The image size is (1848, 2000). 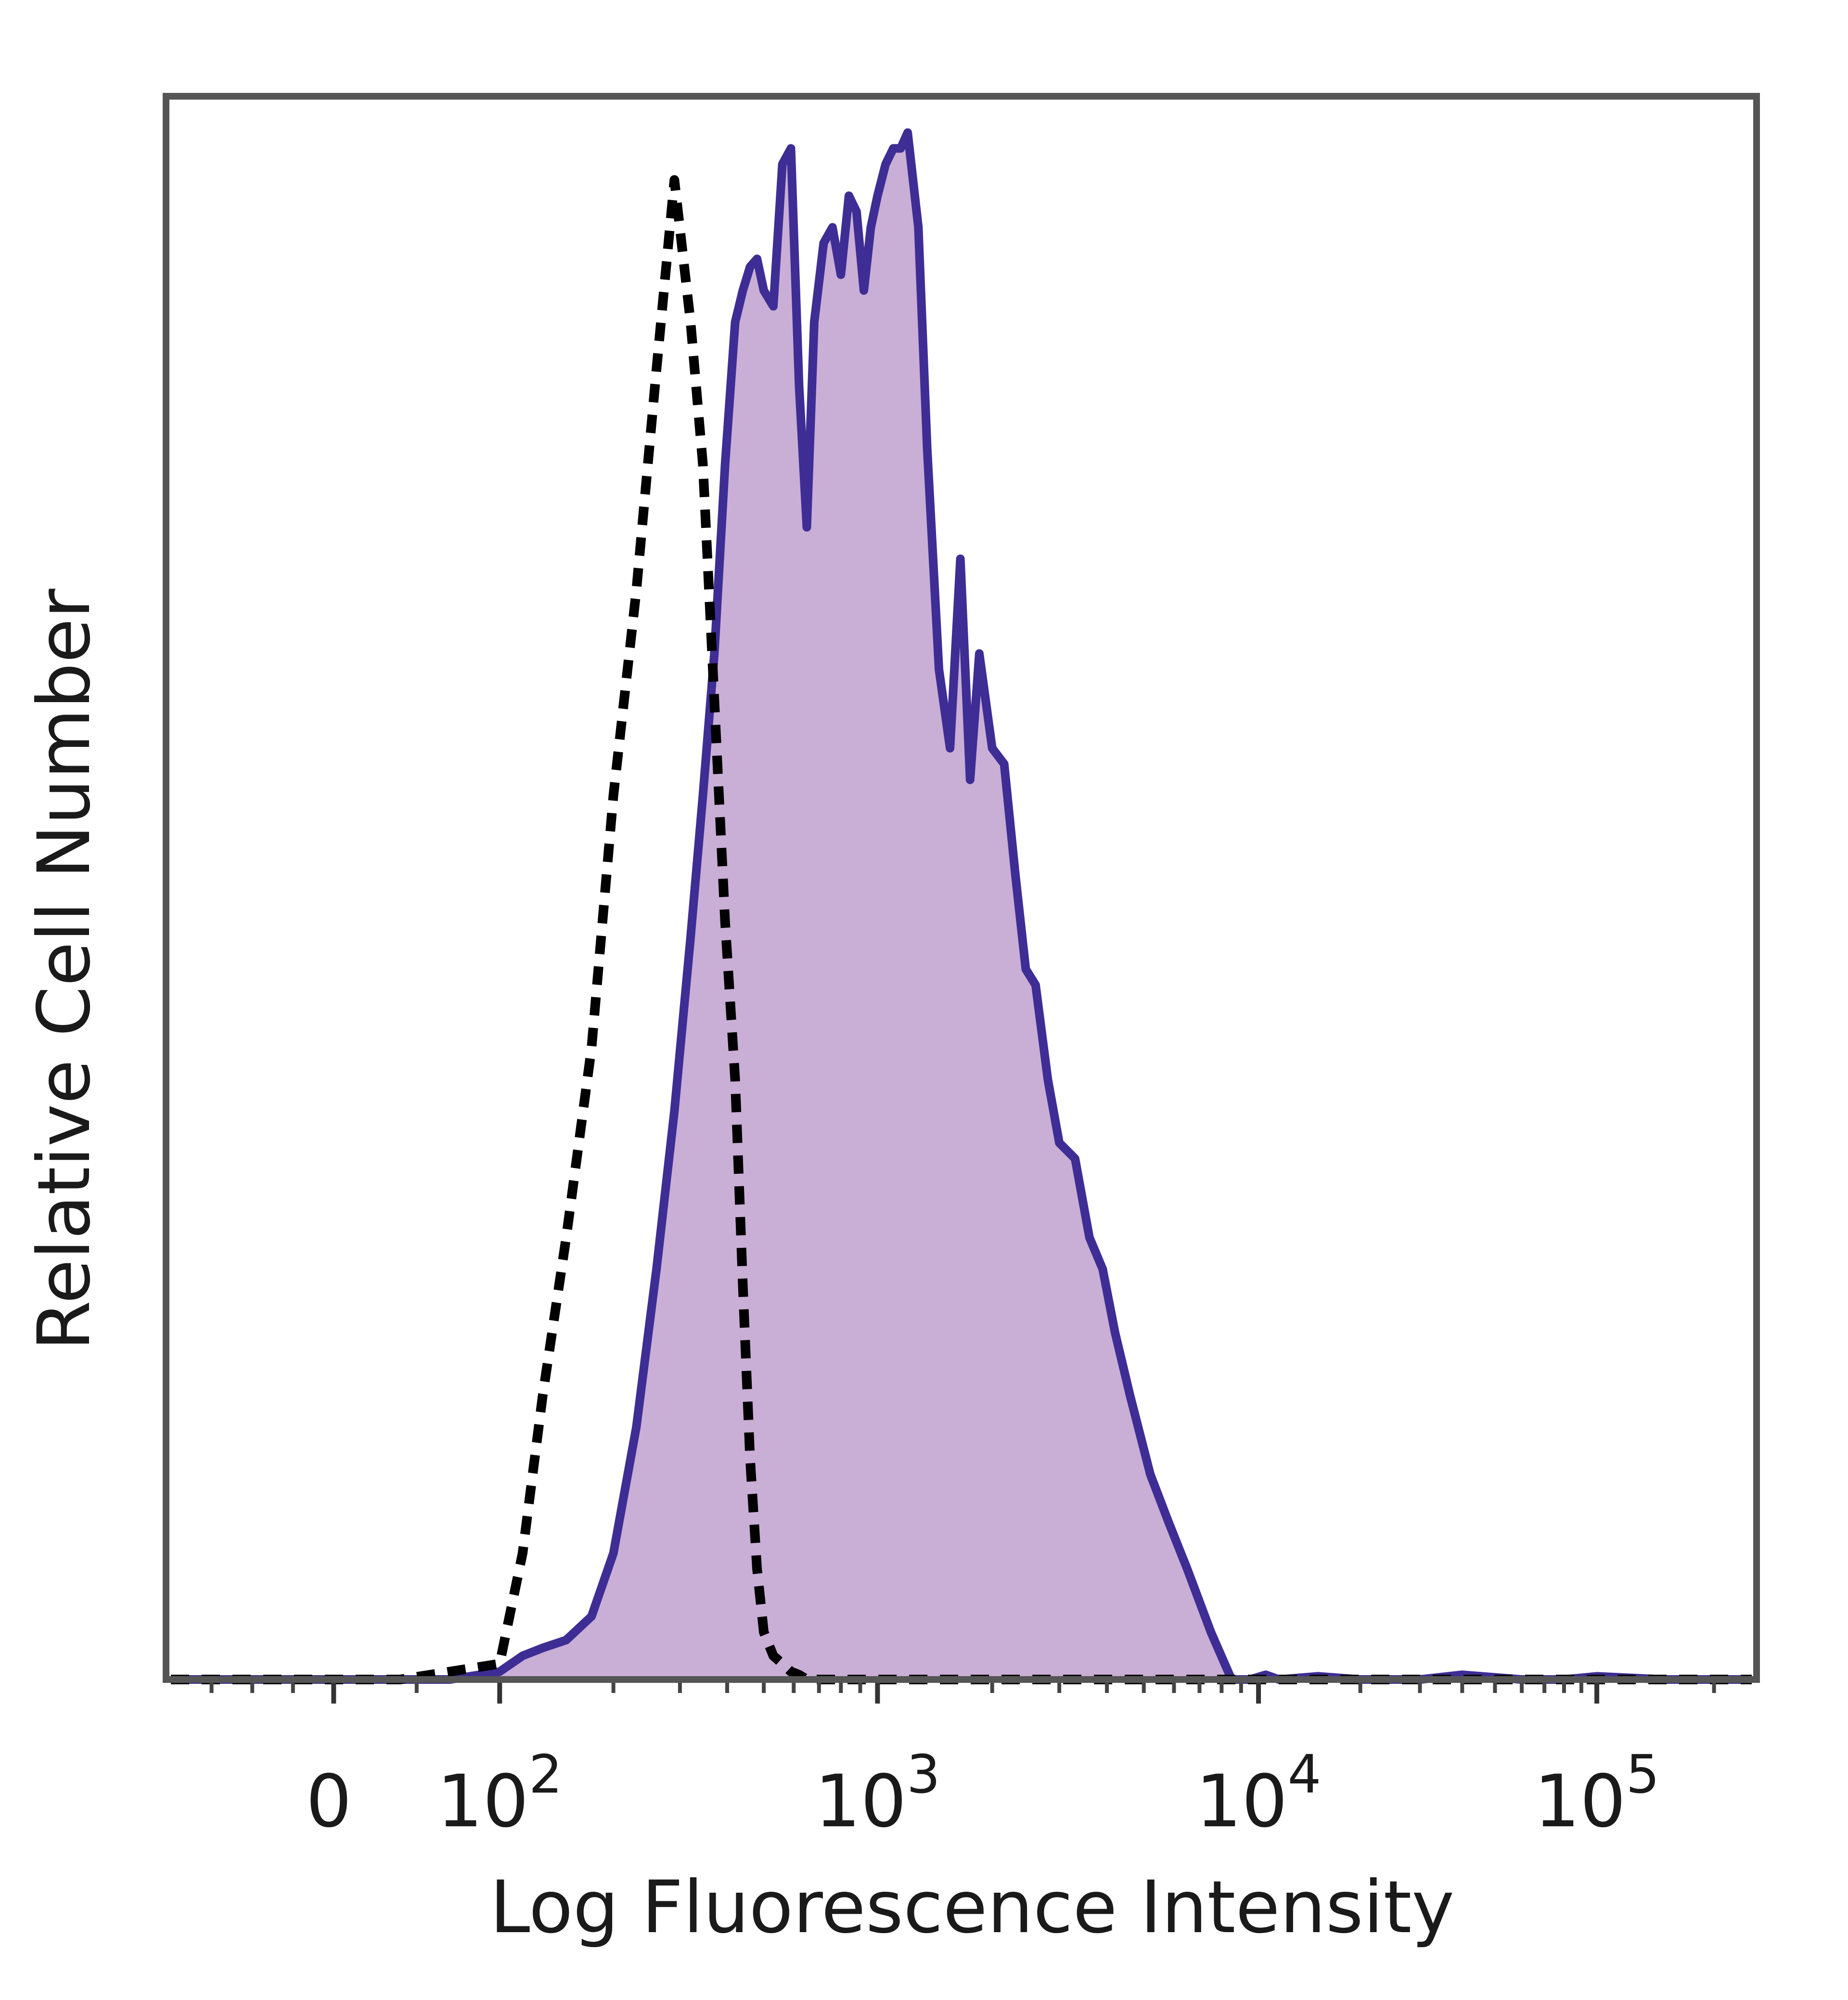 What do you see at coordinates (1597, 1794) in the screenshot?
I see `x-tick-label: 10⁵` at bounding box center [1597, 1794].